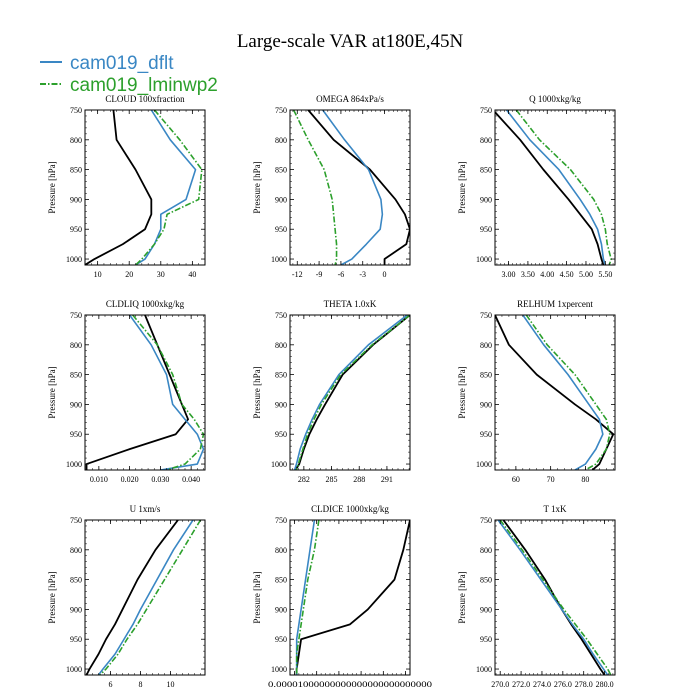 The height and width of the screenshot is (700, 700). Describe the element at coordinates (145, 509) in the screenshot. I see `panel-title: U 1xm/s` at that location.